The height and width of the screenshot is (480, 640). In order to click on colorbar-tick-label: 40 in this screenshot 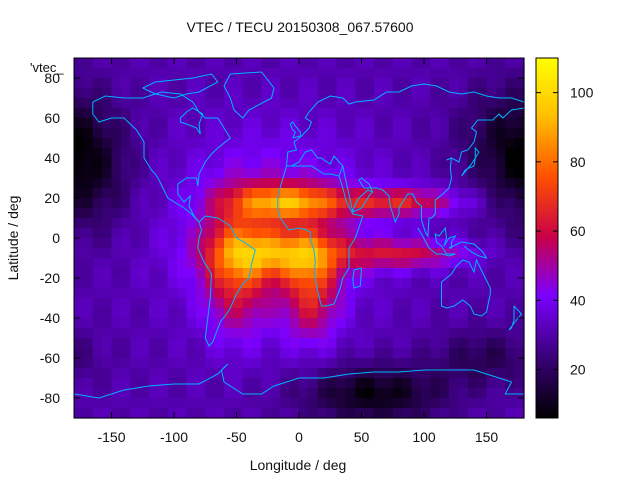, I will do `click(578, 300)`.